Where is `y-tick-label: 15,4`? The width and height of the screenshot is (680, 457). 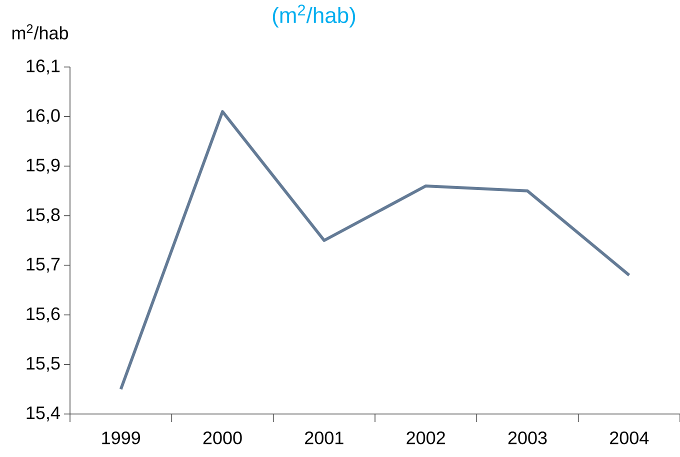 y-tick-label: 15,4 is located at coordinates (43, 414).